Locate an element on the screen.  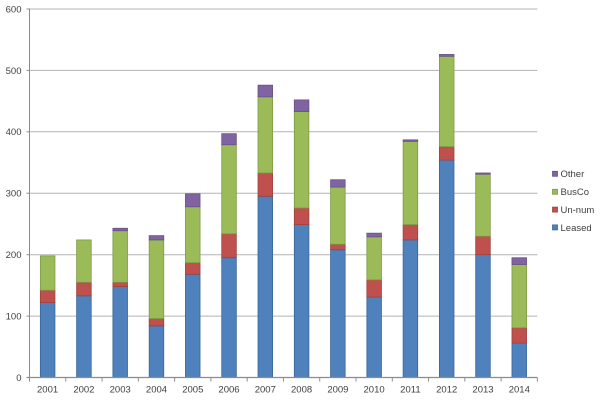
svg-text: 2011 is located at coordinates (410, 390).